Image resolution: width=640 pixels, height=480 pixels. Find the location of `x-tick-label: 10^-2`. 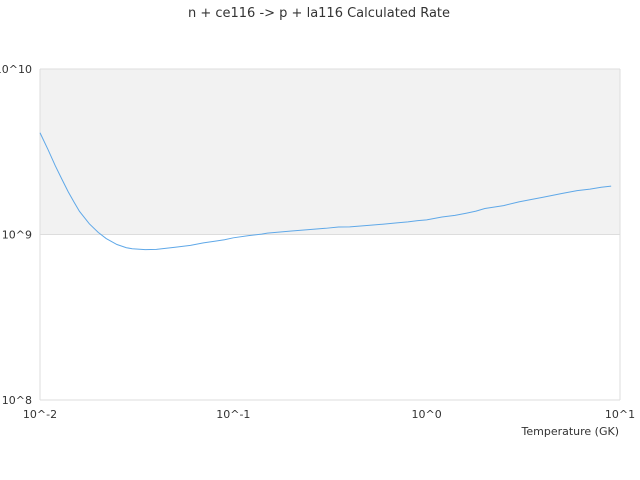

x-tick-label: 10^-2 is located at coordinates (40, 414).